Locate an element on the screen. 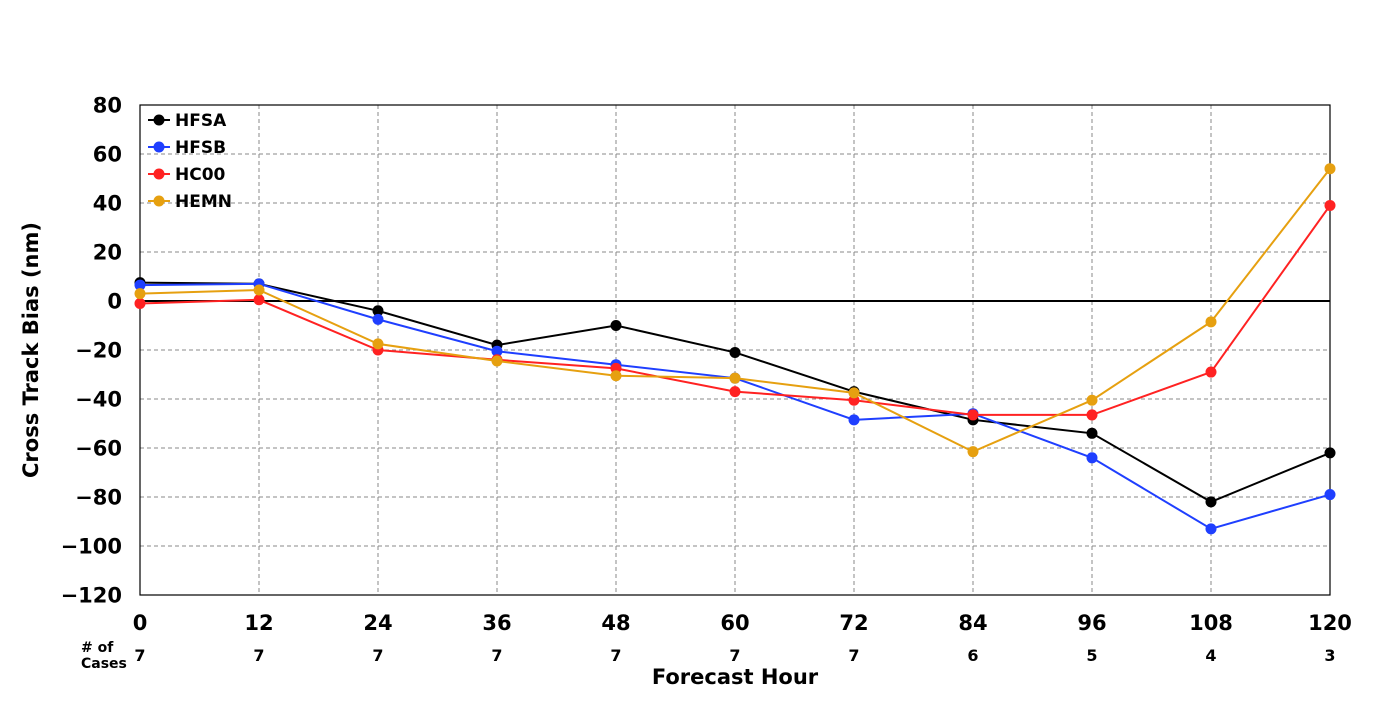 The height and width of the screenshot is (705, 1400). cases-label-line1: # of is located at coordinates (97, 648).